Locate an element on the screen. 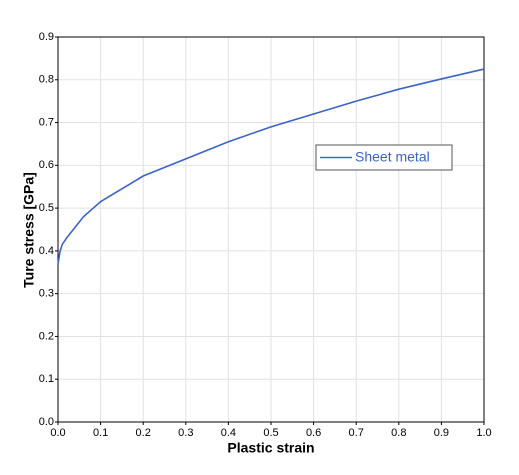 Image resolution: width=519 pixels, height=475 pixels. x-tick-label: 0.7 is located at coordinates (356, 433).